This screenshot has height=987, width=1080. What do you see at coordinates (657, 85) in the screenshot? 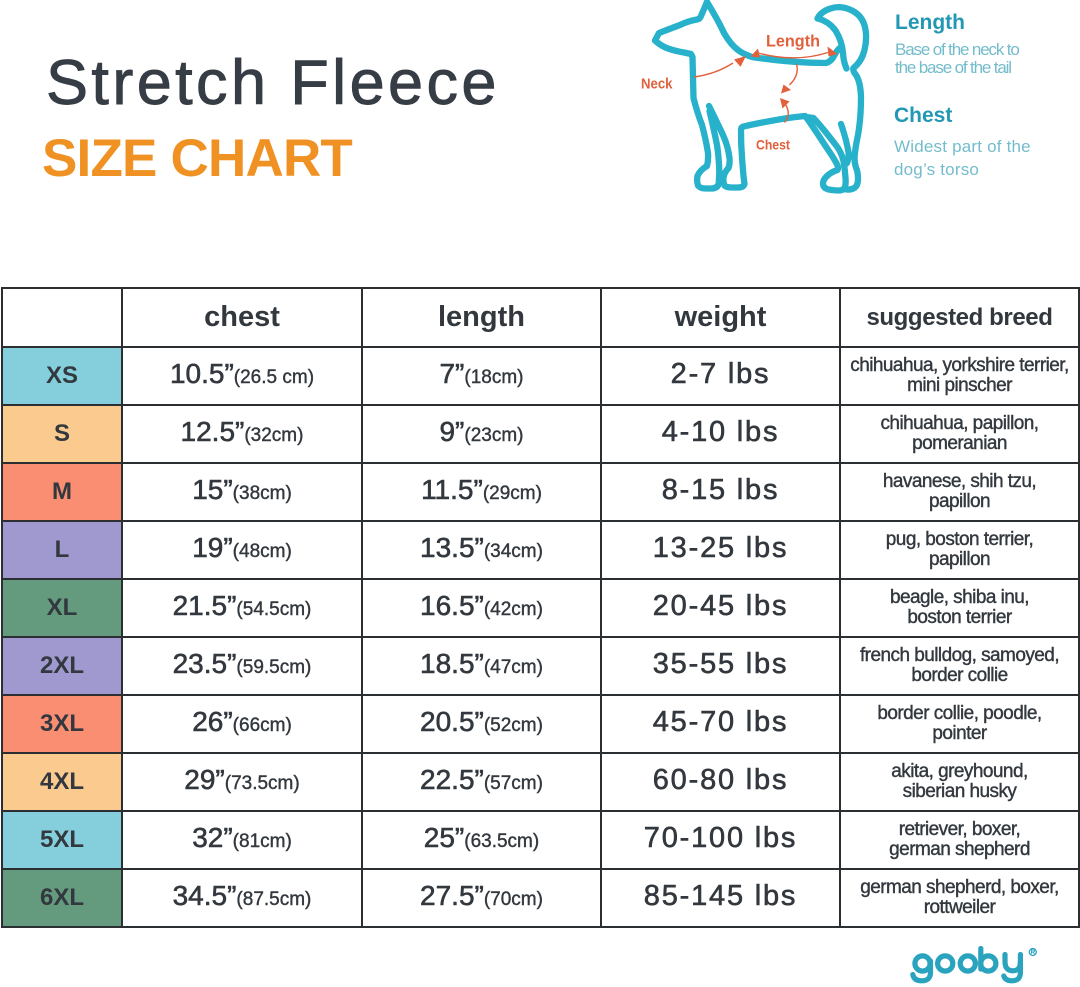
I see `svg-text: Neck` at bounding box center [657, 85].